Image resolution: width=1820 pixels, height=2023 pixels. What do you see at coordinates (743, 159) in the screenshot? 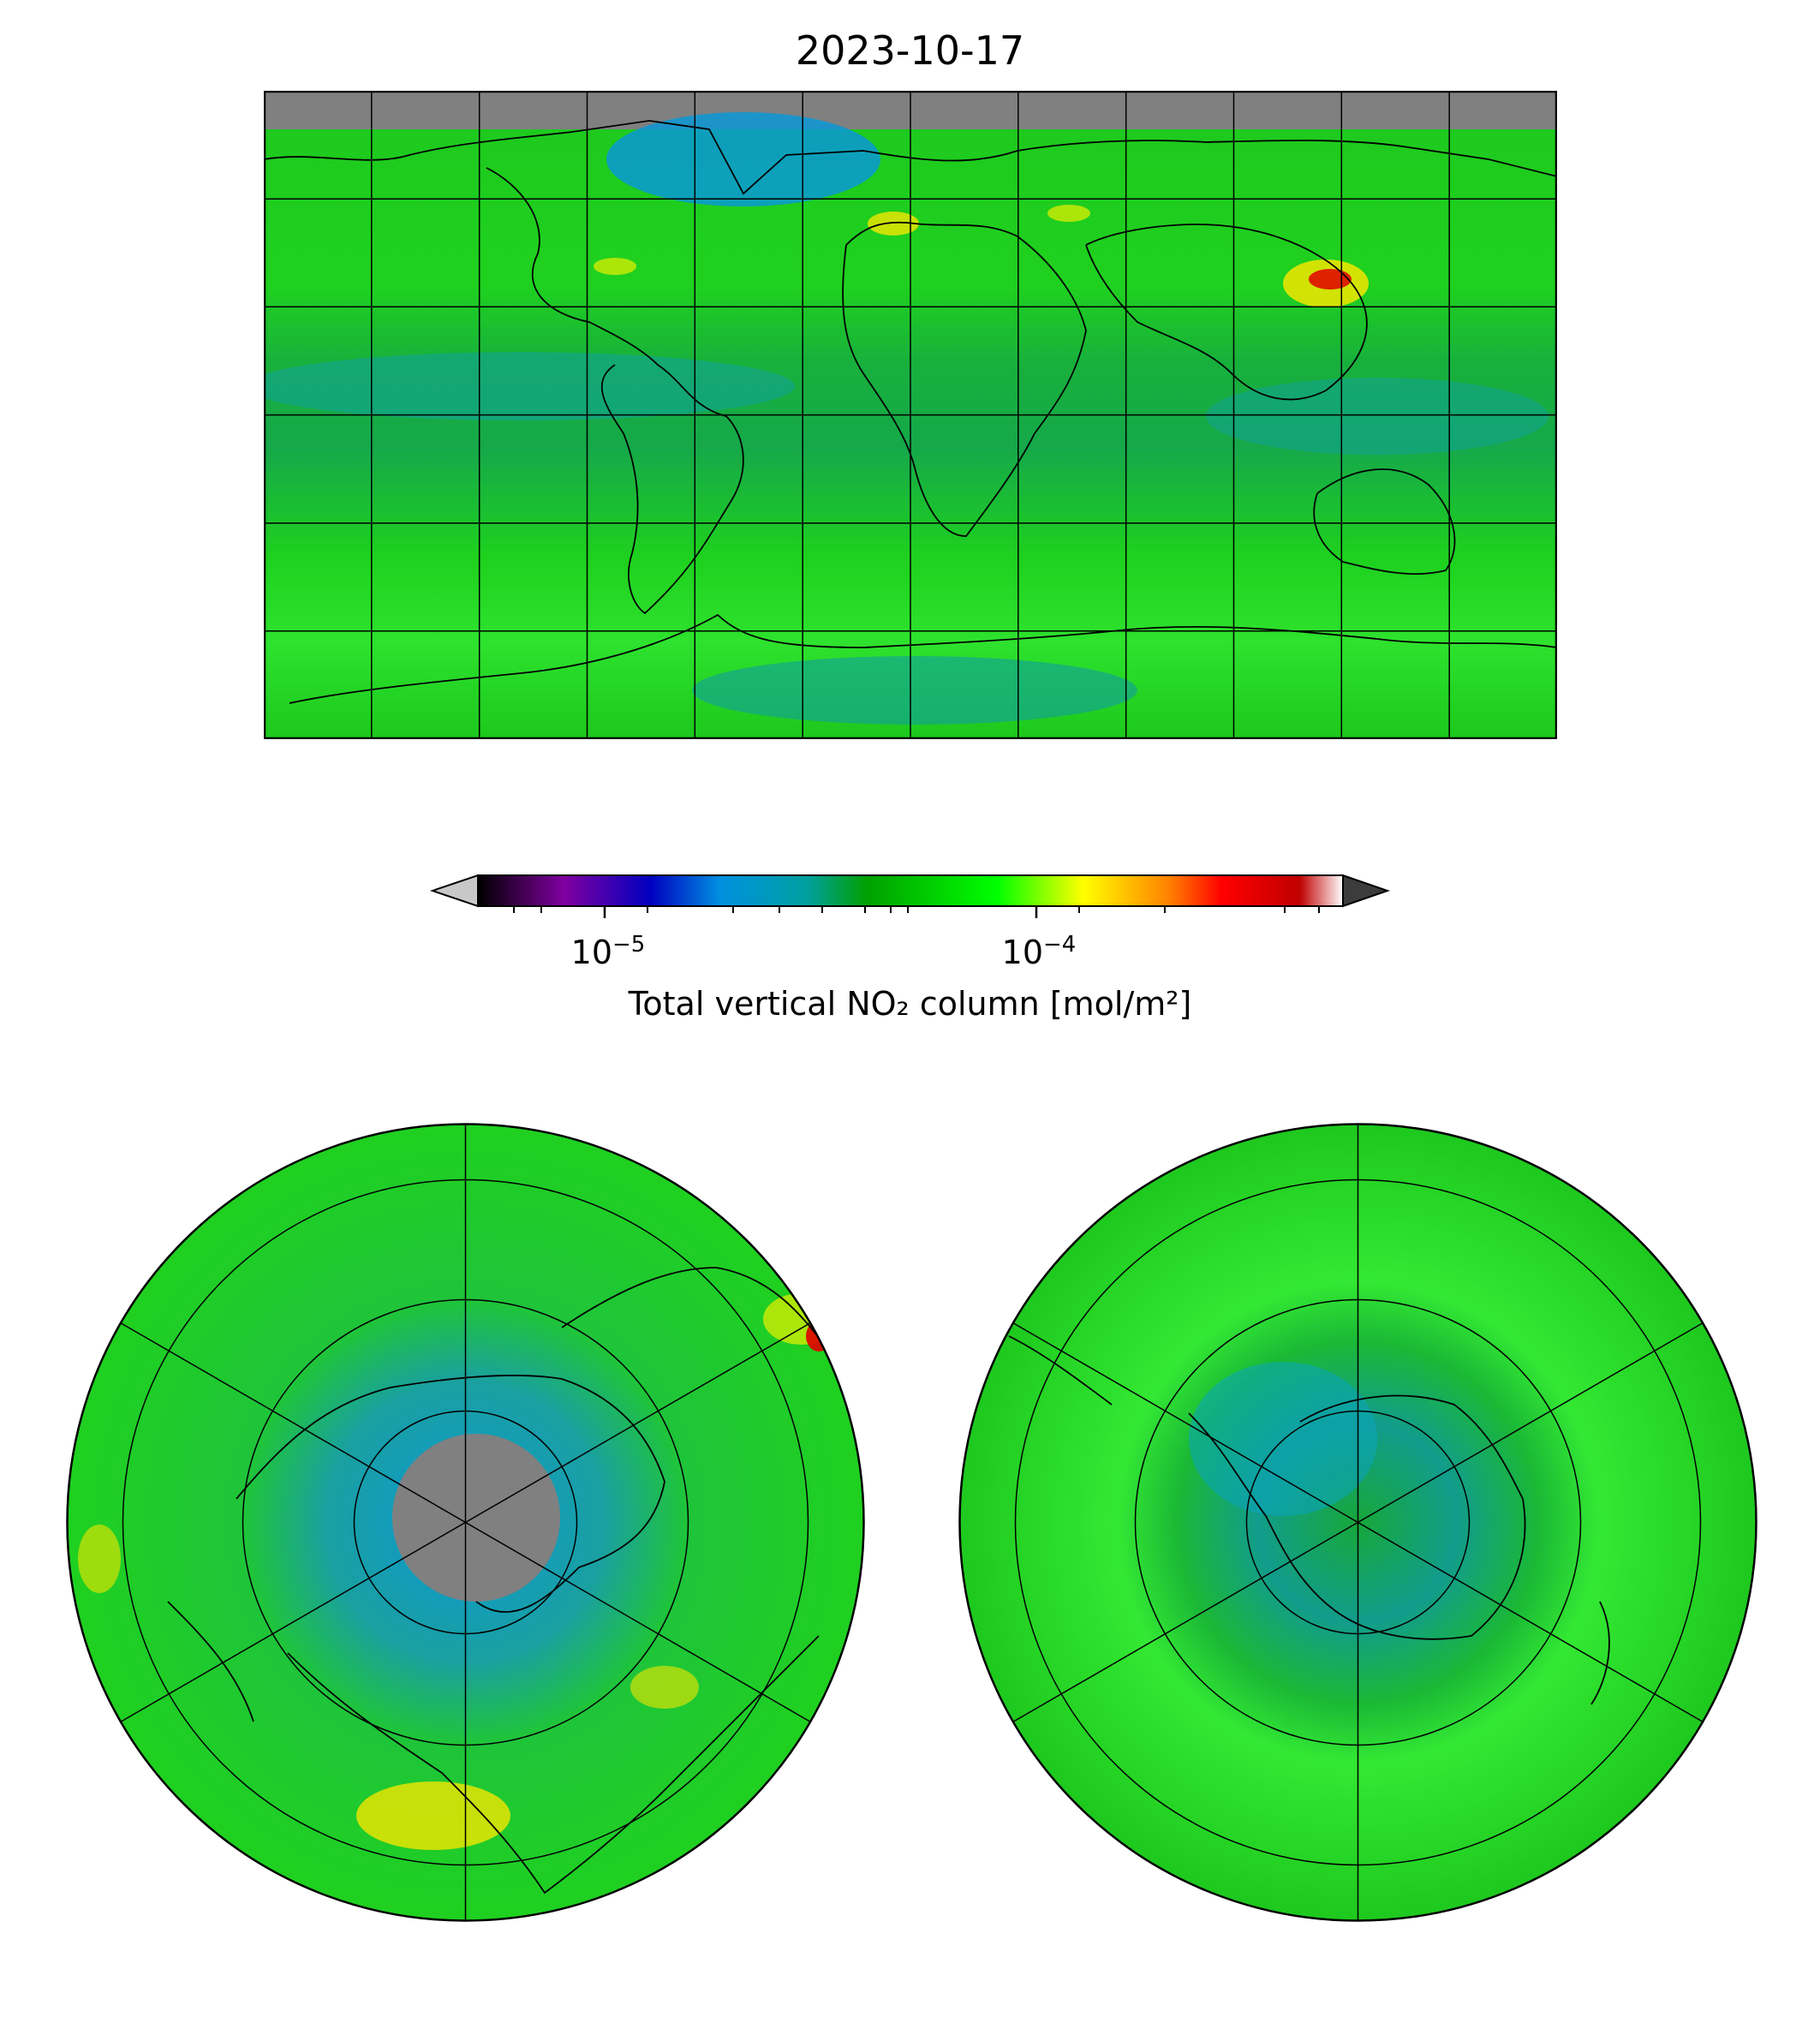
I see `arctic-low-region` at bounding box center [743, 159].